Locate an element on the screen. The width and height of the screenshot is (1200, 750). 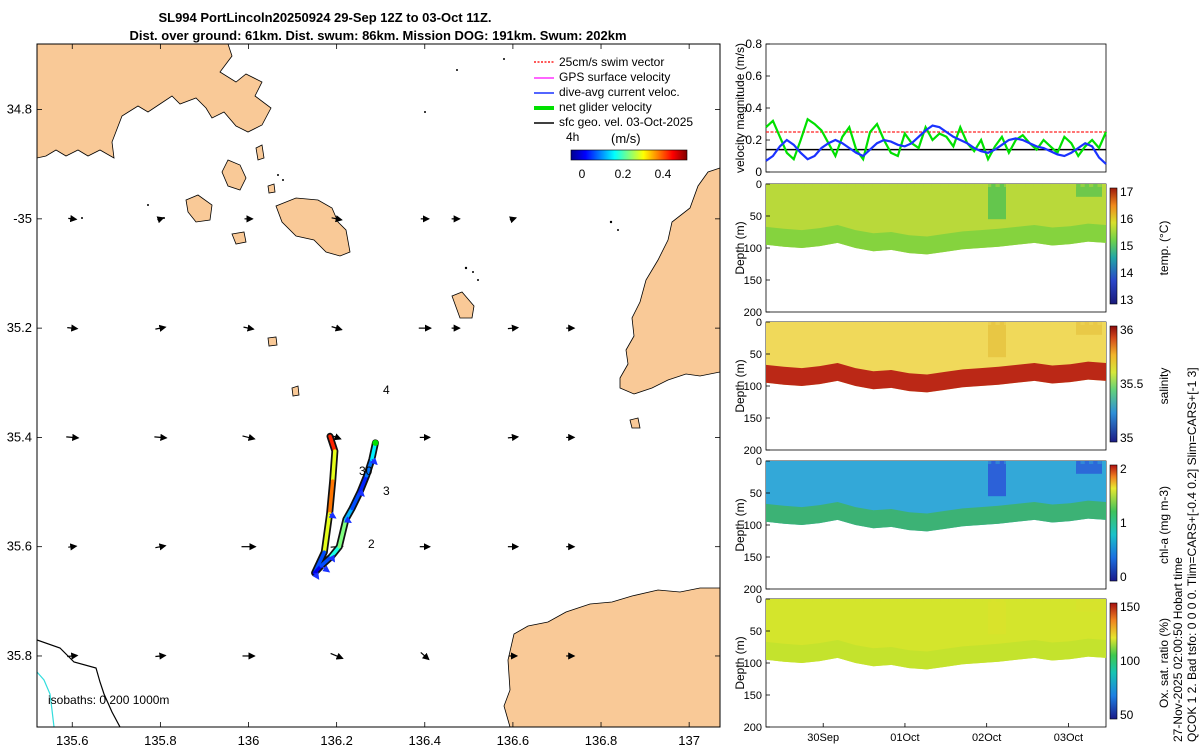
chl-colorbar is located at coordinates (1113, 523).